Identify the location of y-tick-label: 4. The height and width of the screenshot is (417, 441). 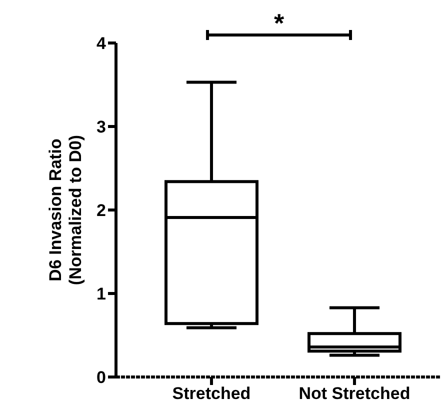
(101, 44).